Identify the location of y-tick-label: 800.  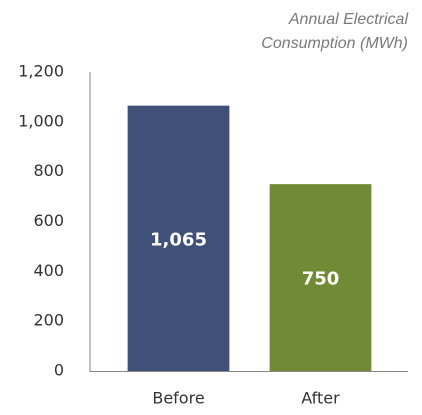
(48, 170).